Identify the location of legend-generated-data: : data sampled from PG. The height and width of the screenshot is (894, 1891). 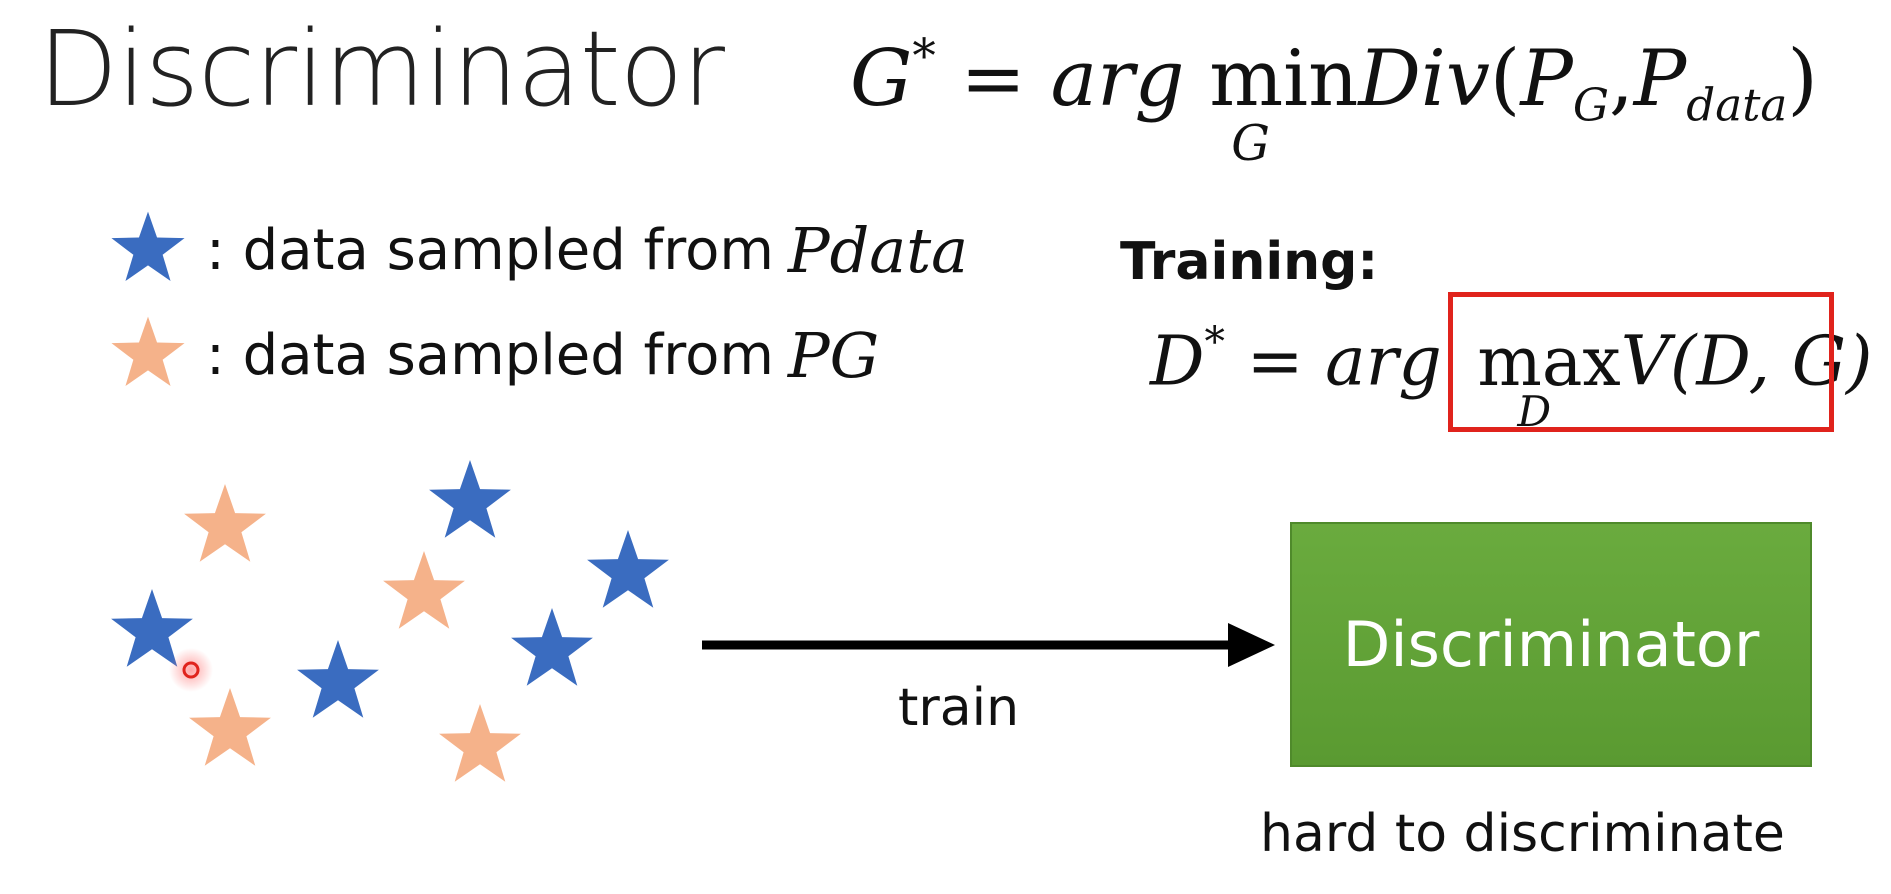
(493, 355).